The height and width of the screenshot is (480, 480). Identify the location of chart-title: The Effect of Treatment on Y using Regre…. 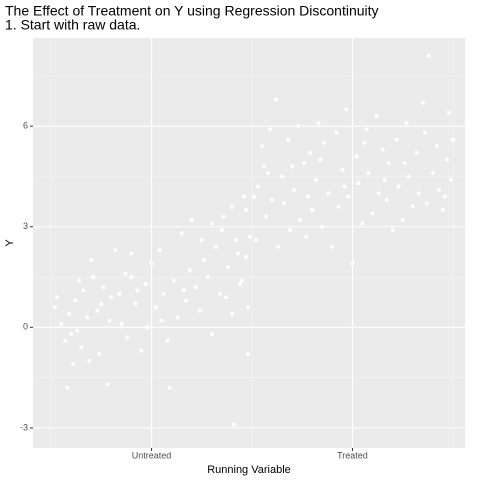
(192, 11).